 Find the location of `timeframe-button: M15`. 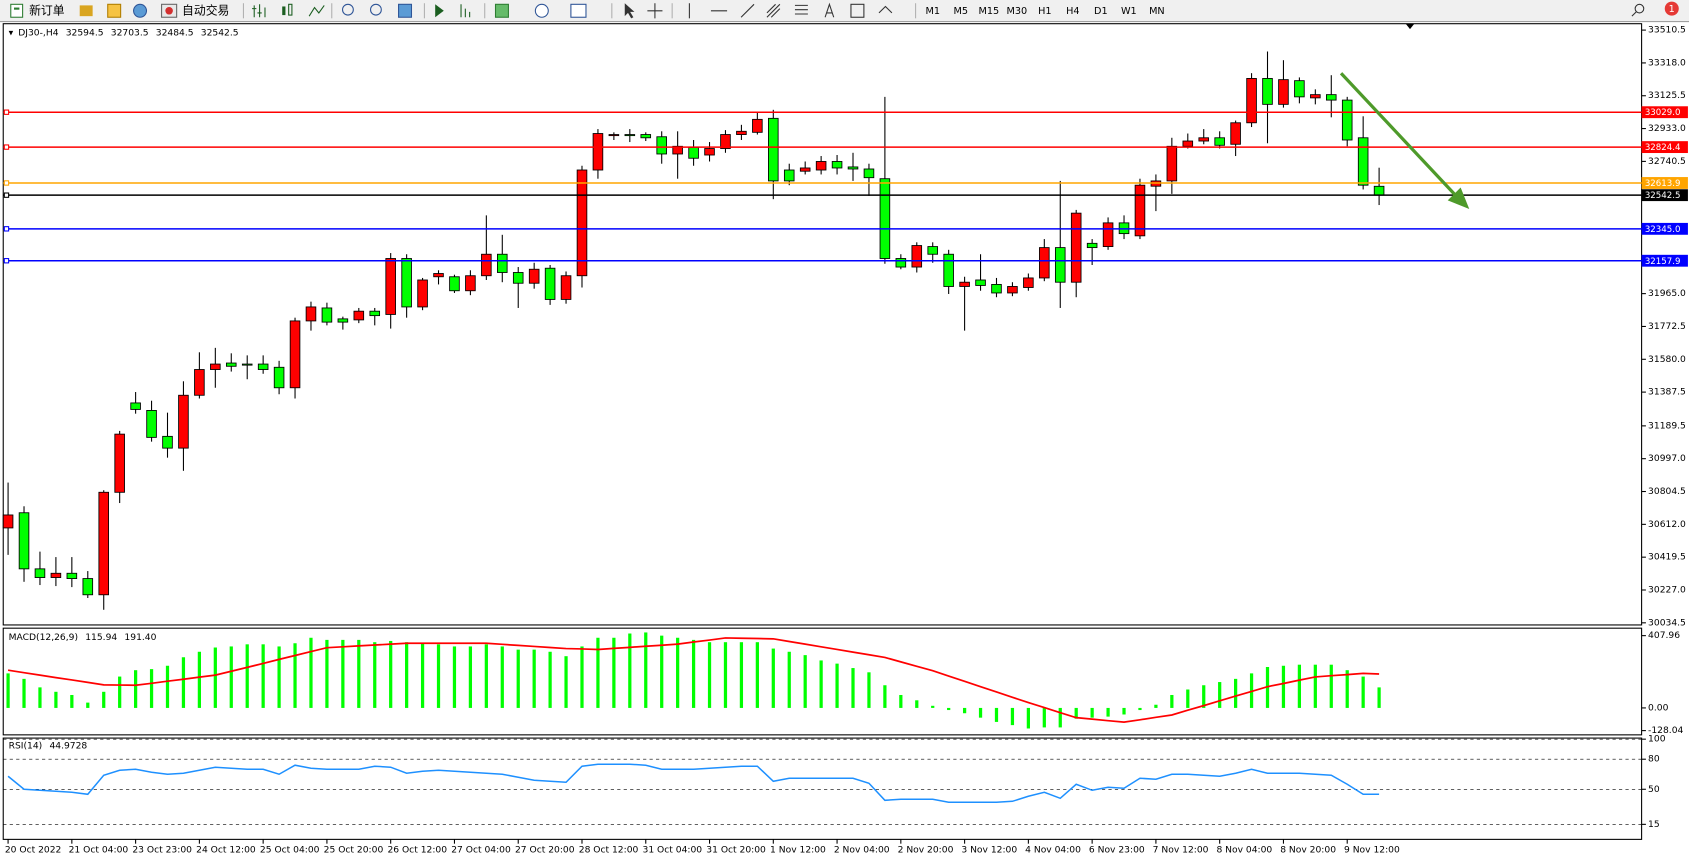

timeframe-button: M15 is located at coordinates (988, 11).